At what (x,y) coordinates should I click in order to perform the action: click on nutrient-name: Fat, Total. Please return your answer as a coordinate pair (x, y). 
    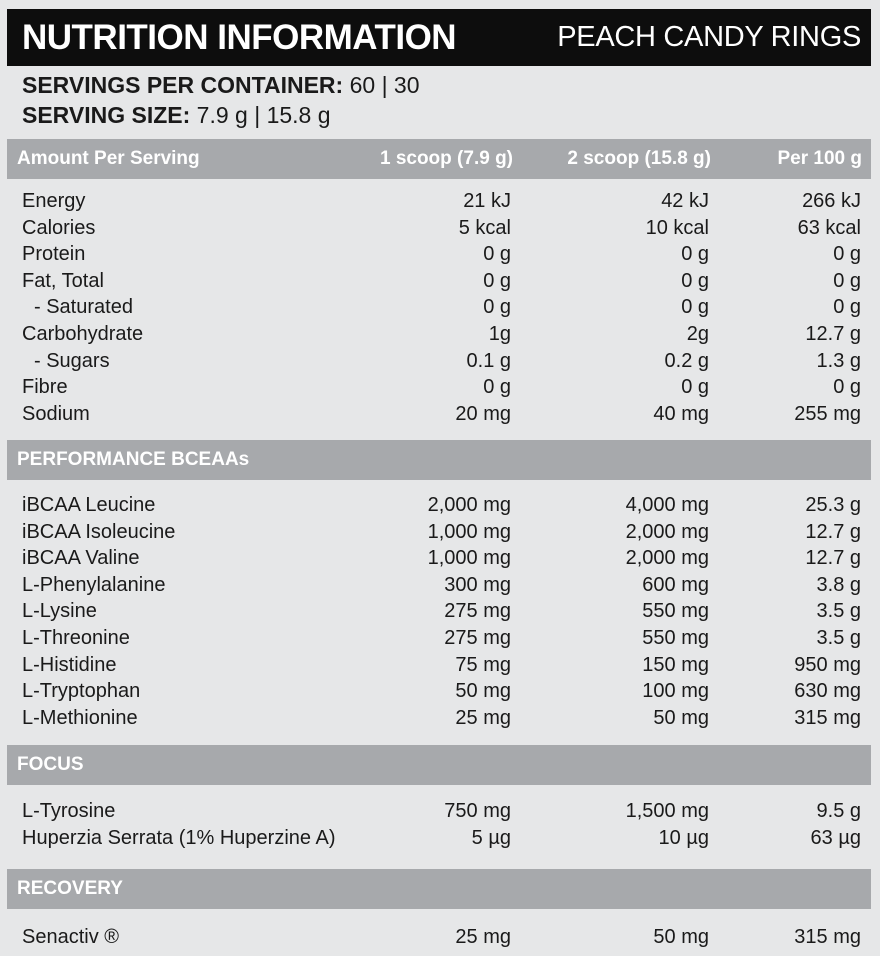
    Looking at the image, I should click on (63, 280).